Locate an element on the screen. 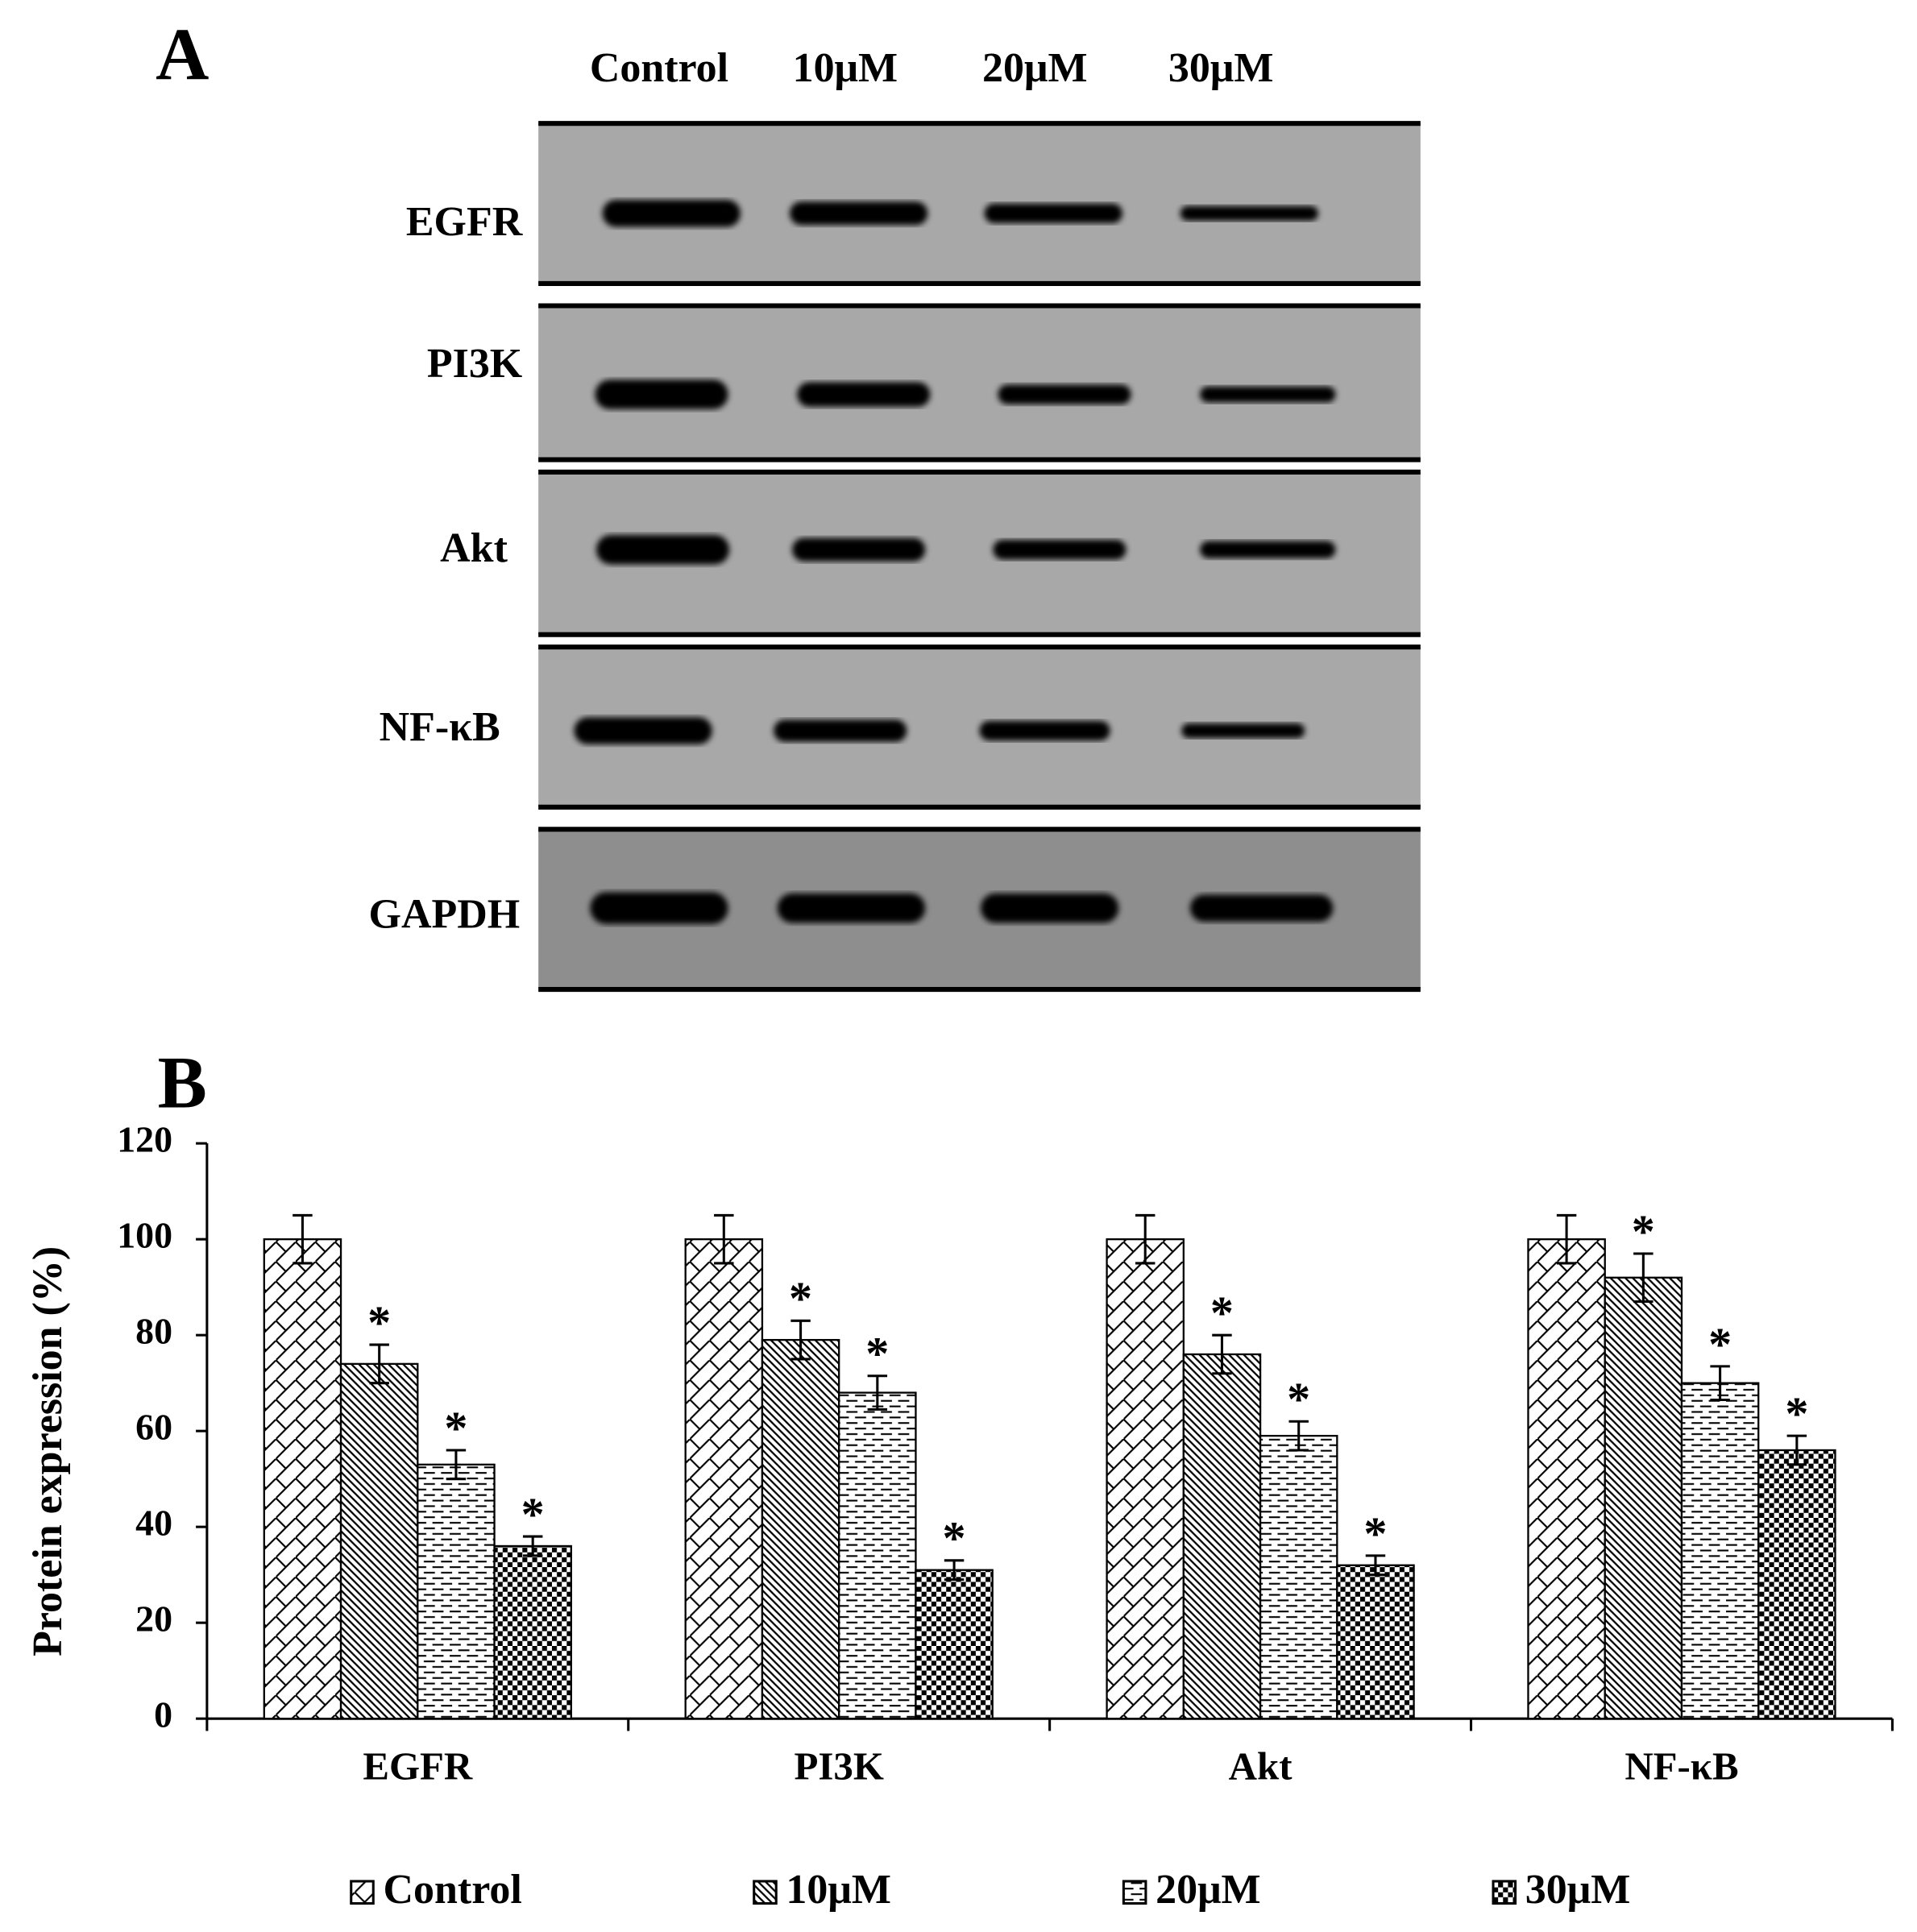  lane-label: 10μM is located at coordinates (845, 68).